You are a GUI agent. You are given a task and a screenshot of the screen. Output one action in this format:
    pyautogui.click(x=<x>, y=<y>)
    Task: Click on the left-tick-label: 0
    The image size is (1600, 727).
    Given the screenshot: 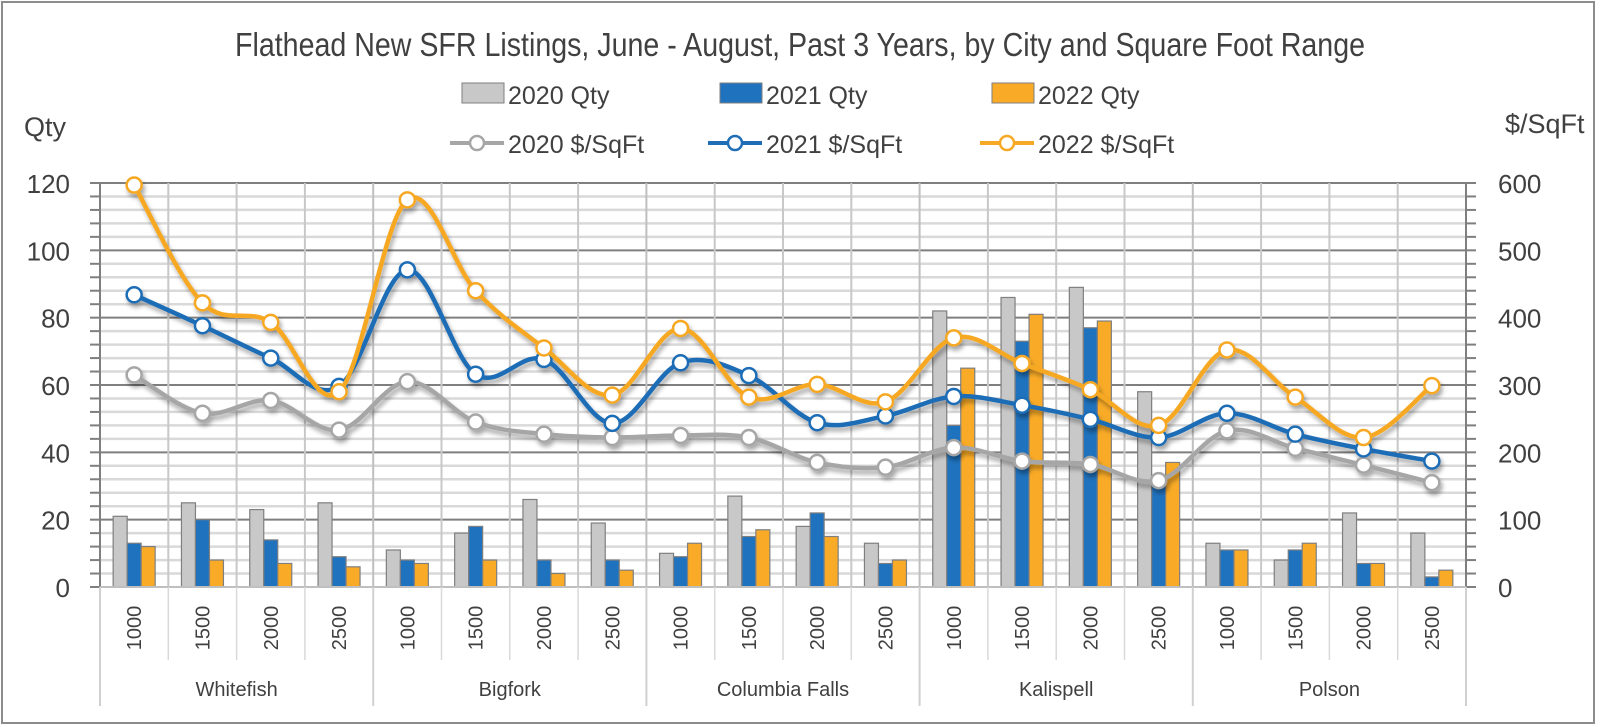 What is the action you would take?
    pyautogui.click(x=63, y=588)
    